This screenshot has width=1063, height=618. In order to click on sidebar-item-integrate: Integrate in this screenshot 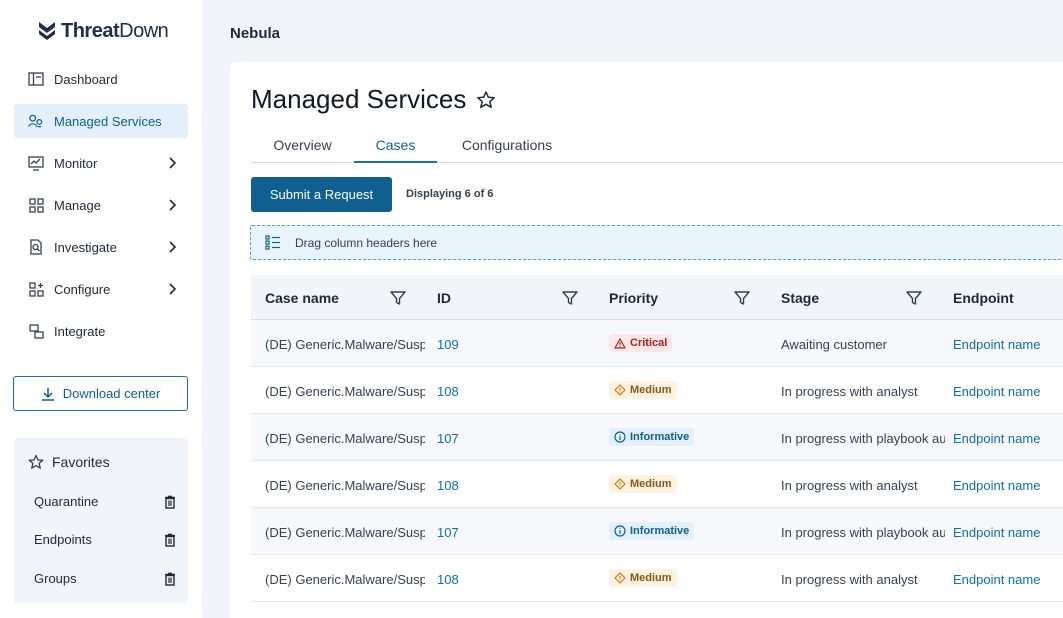, I will do `click(101, 331)`.